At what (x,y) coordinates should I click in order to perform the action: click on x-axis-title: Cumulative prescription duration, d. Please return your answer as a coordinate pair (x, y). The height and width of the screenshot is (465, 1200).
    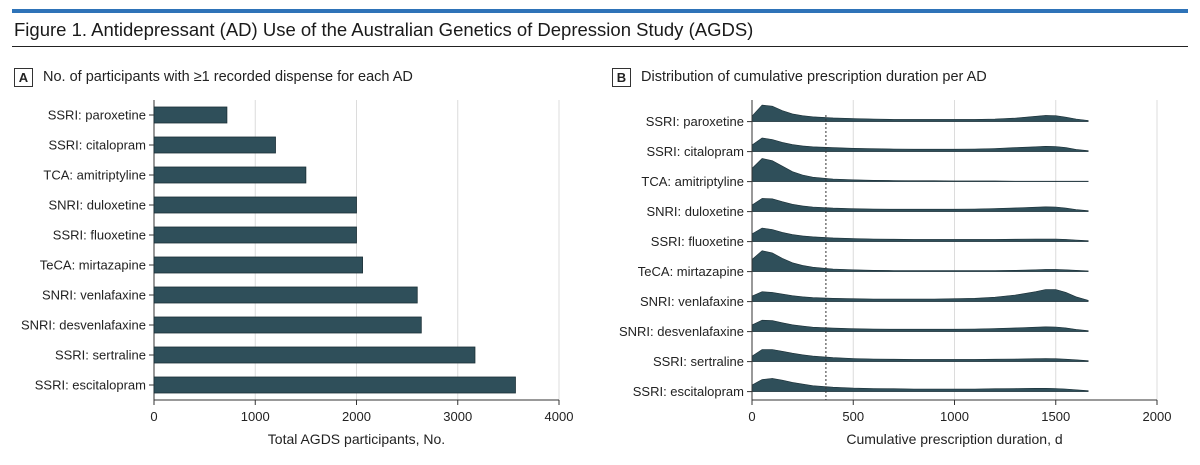
    Looking at the image, I should click on (954, 439).